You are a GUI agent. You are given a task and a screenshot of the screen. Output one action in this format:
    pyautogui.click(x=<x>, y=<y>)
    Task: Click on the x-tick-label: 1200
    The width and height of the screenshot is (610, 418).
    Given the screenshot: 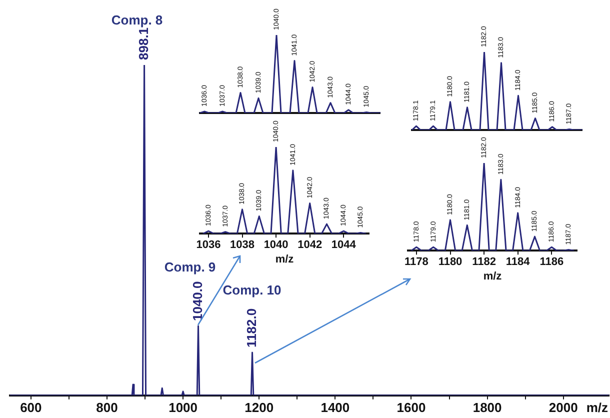 What is the action you would take?
    pyautogui.click(x=259, y=407)
    